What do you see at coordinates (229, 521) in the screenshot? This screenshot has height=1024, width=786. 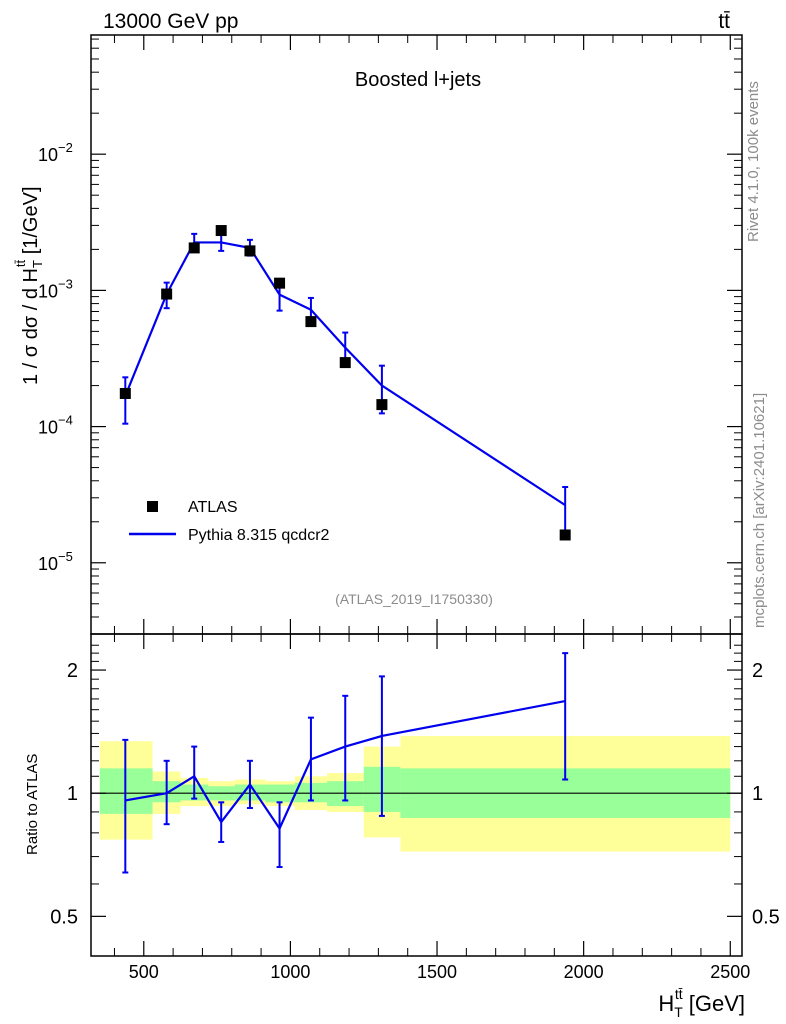 I see `legend: ATLAS Pythia 8.315 qcdcr2` at bounding box center [229, 521].